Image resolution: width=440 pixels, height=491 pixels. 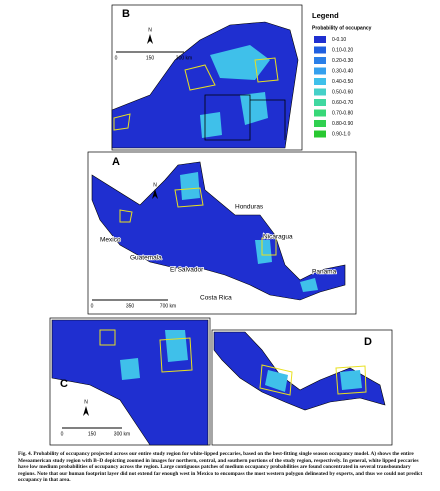 I want to click on legend-label: 0.80-0.90, so click(x=342, y=124).